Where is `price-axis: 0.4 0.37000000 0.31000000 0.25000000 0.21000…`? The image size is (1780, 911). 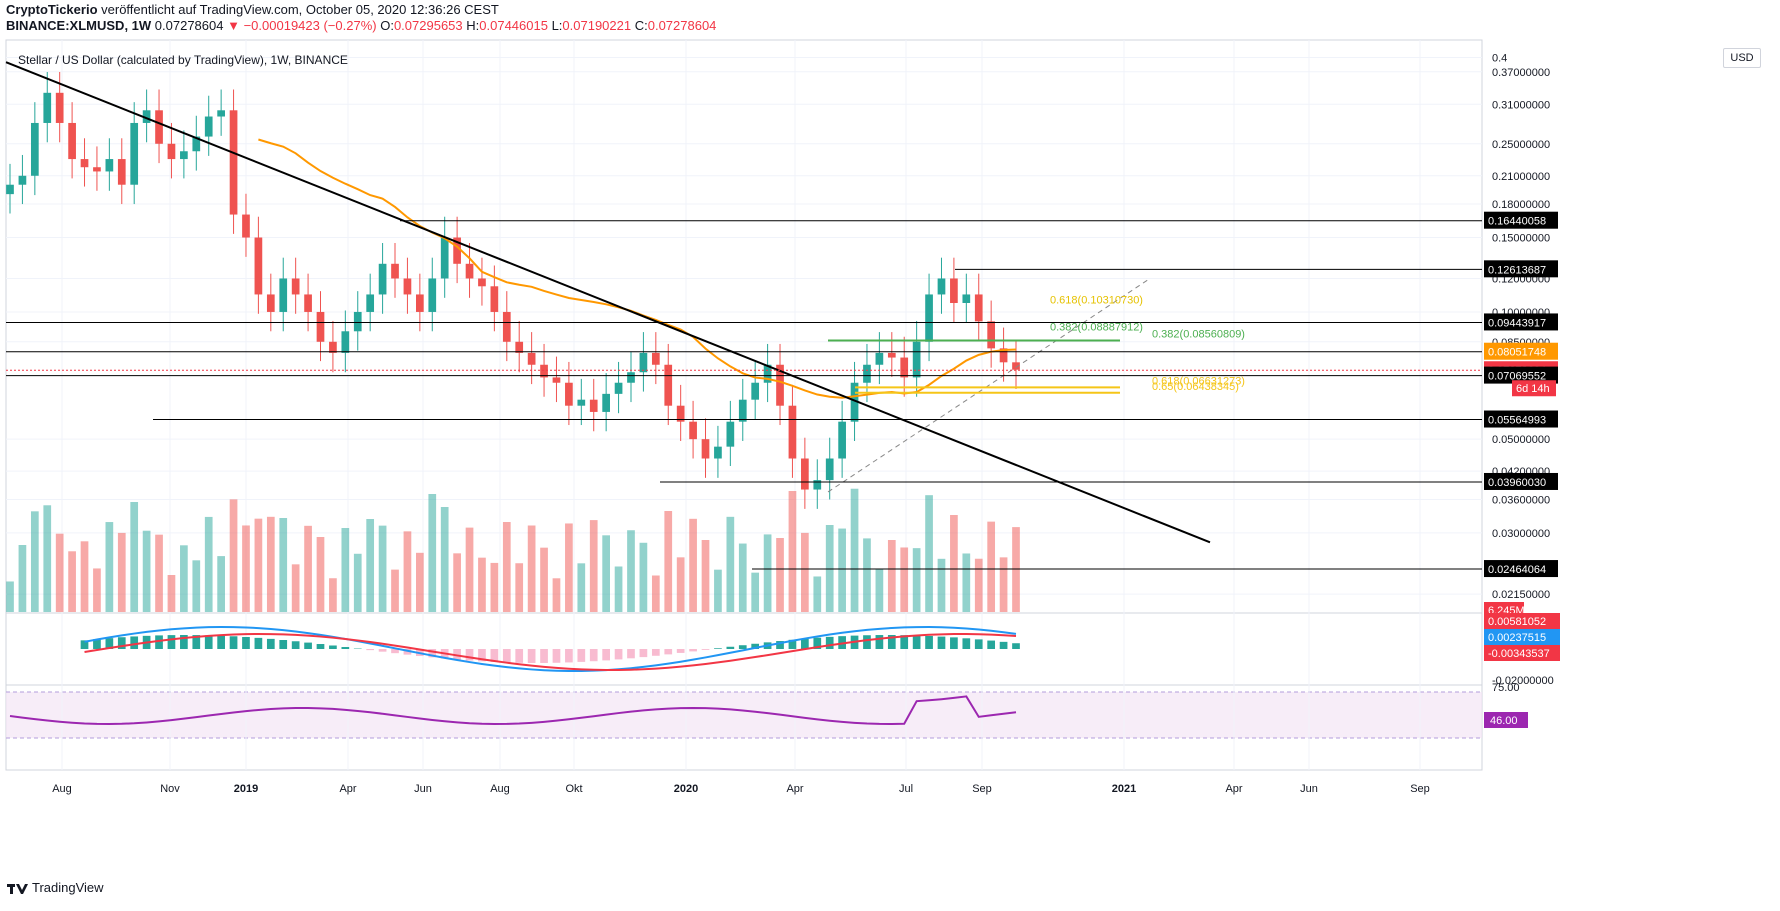
price-axis: 0.4 0.37000000 0.31000000 0.25000000 0.21000… is located at coordinates (1522, 390).